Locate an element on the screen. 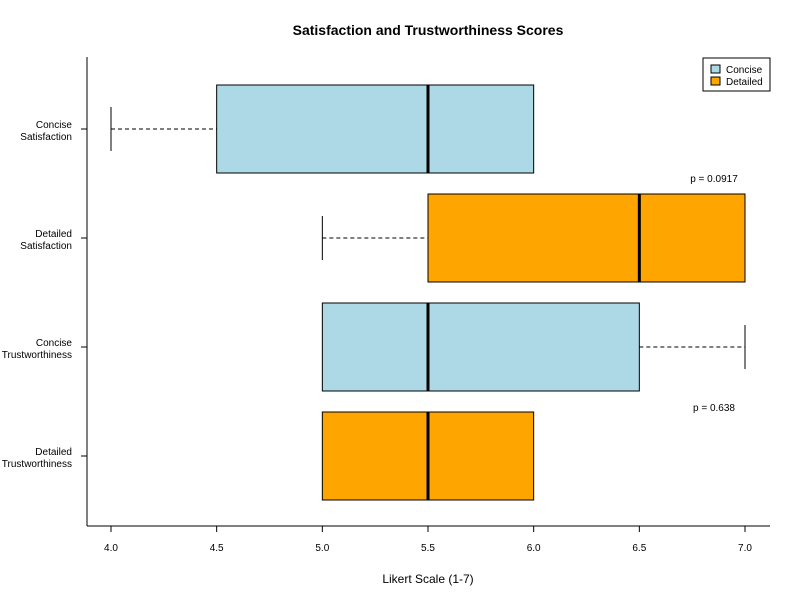 Image resolution: width=800 pixels, height=600 pixels. x-axis-label: Likert Scale (1-7) is located at coordinates (427, 579).